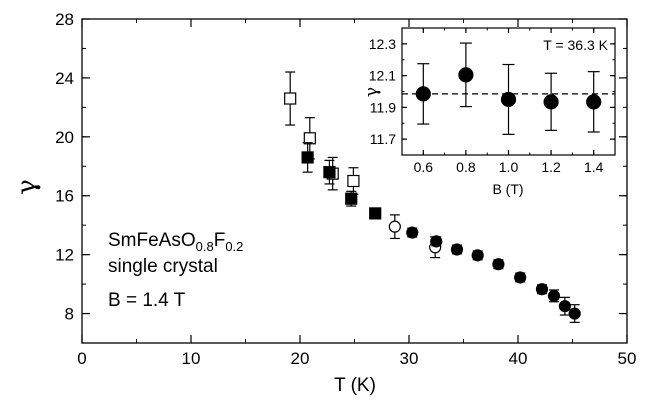 Image resolution: width=649 pixels, height=414 pixels. What do you see at coordinates (64, 255) in the screenshot?
I see `main-y-tick-label: 12` at bounding box center [64, 255].